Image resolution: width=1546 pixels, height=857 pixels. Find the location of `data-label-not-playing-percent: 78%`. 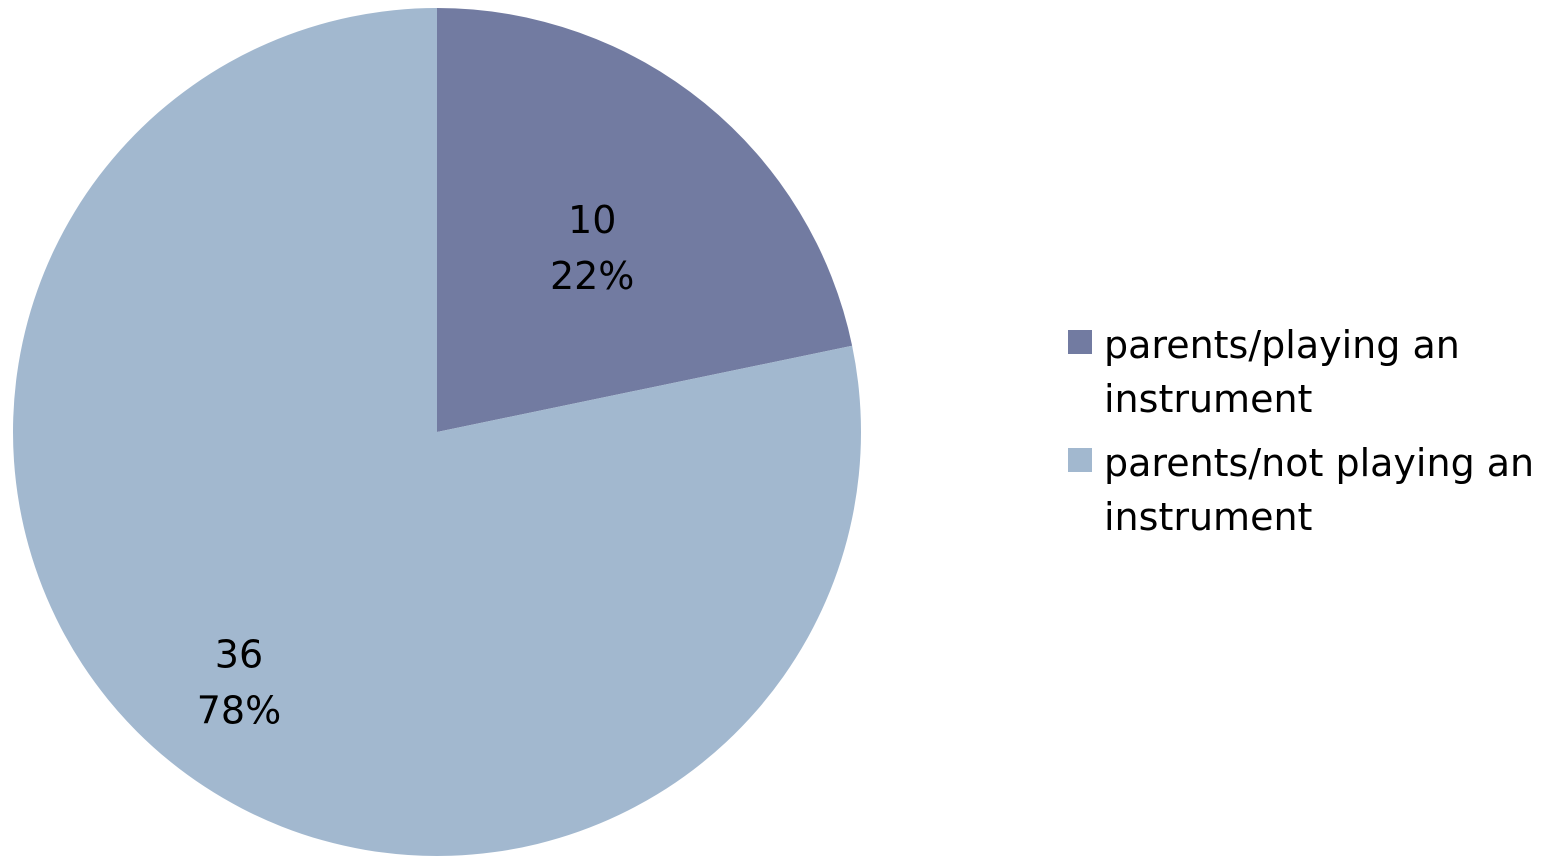

data-label-not-playing-percent: 78% is located at coordinates (239, 710).